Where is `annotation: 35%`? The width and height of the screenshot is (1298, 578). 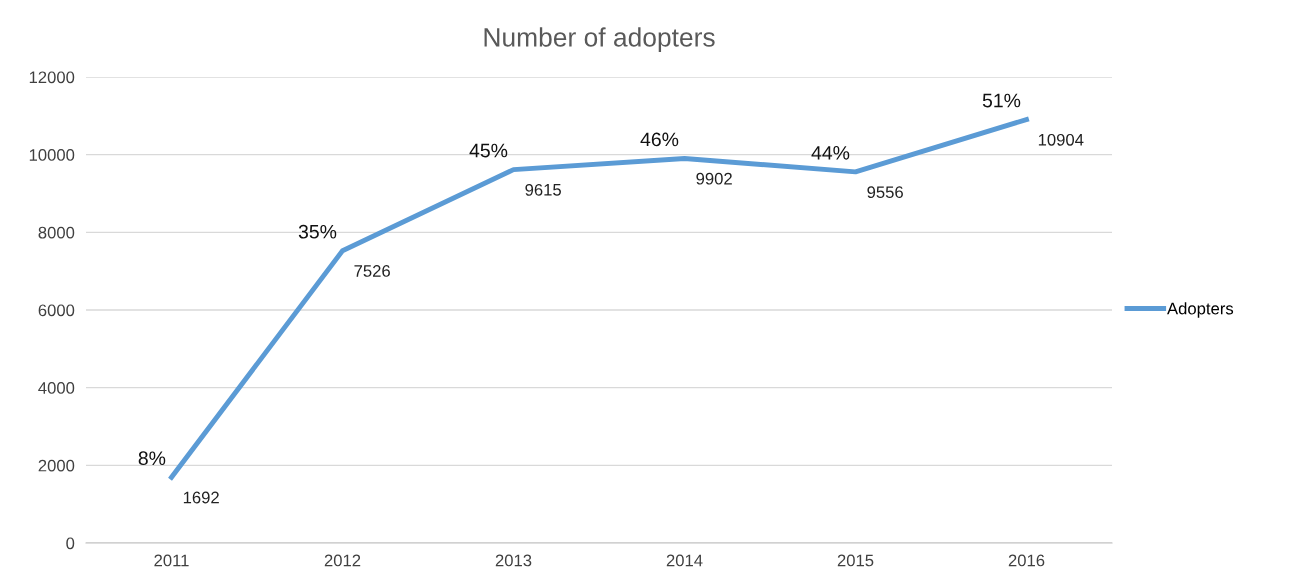 annotation: 35% is located at coordinates (317, 231).